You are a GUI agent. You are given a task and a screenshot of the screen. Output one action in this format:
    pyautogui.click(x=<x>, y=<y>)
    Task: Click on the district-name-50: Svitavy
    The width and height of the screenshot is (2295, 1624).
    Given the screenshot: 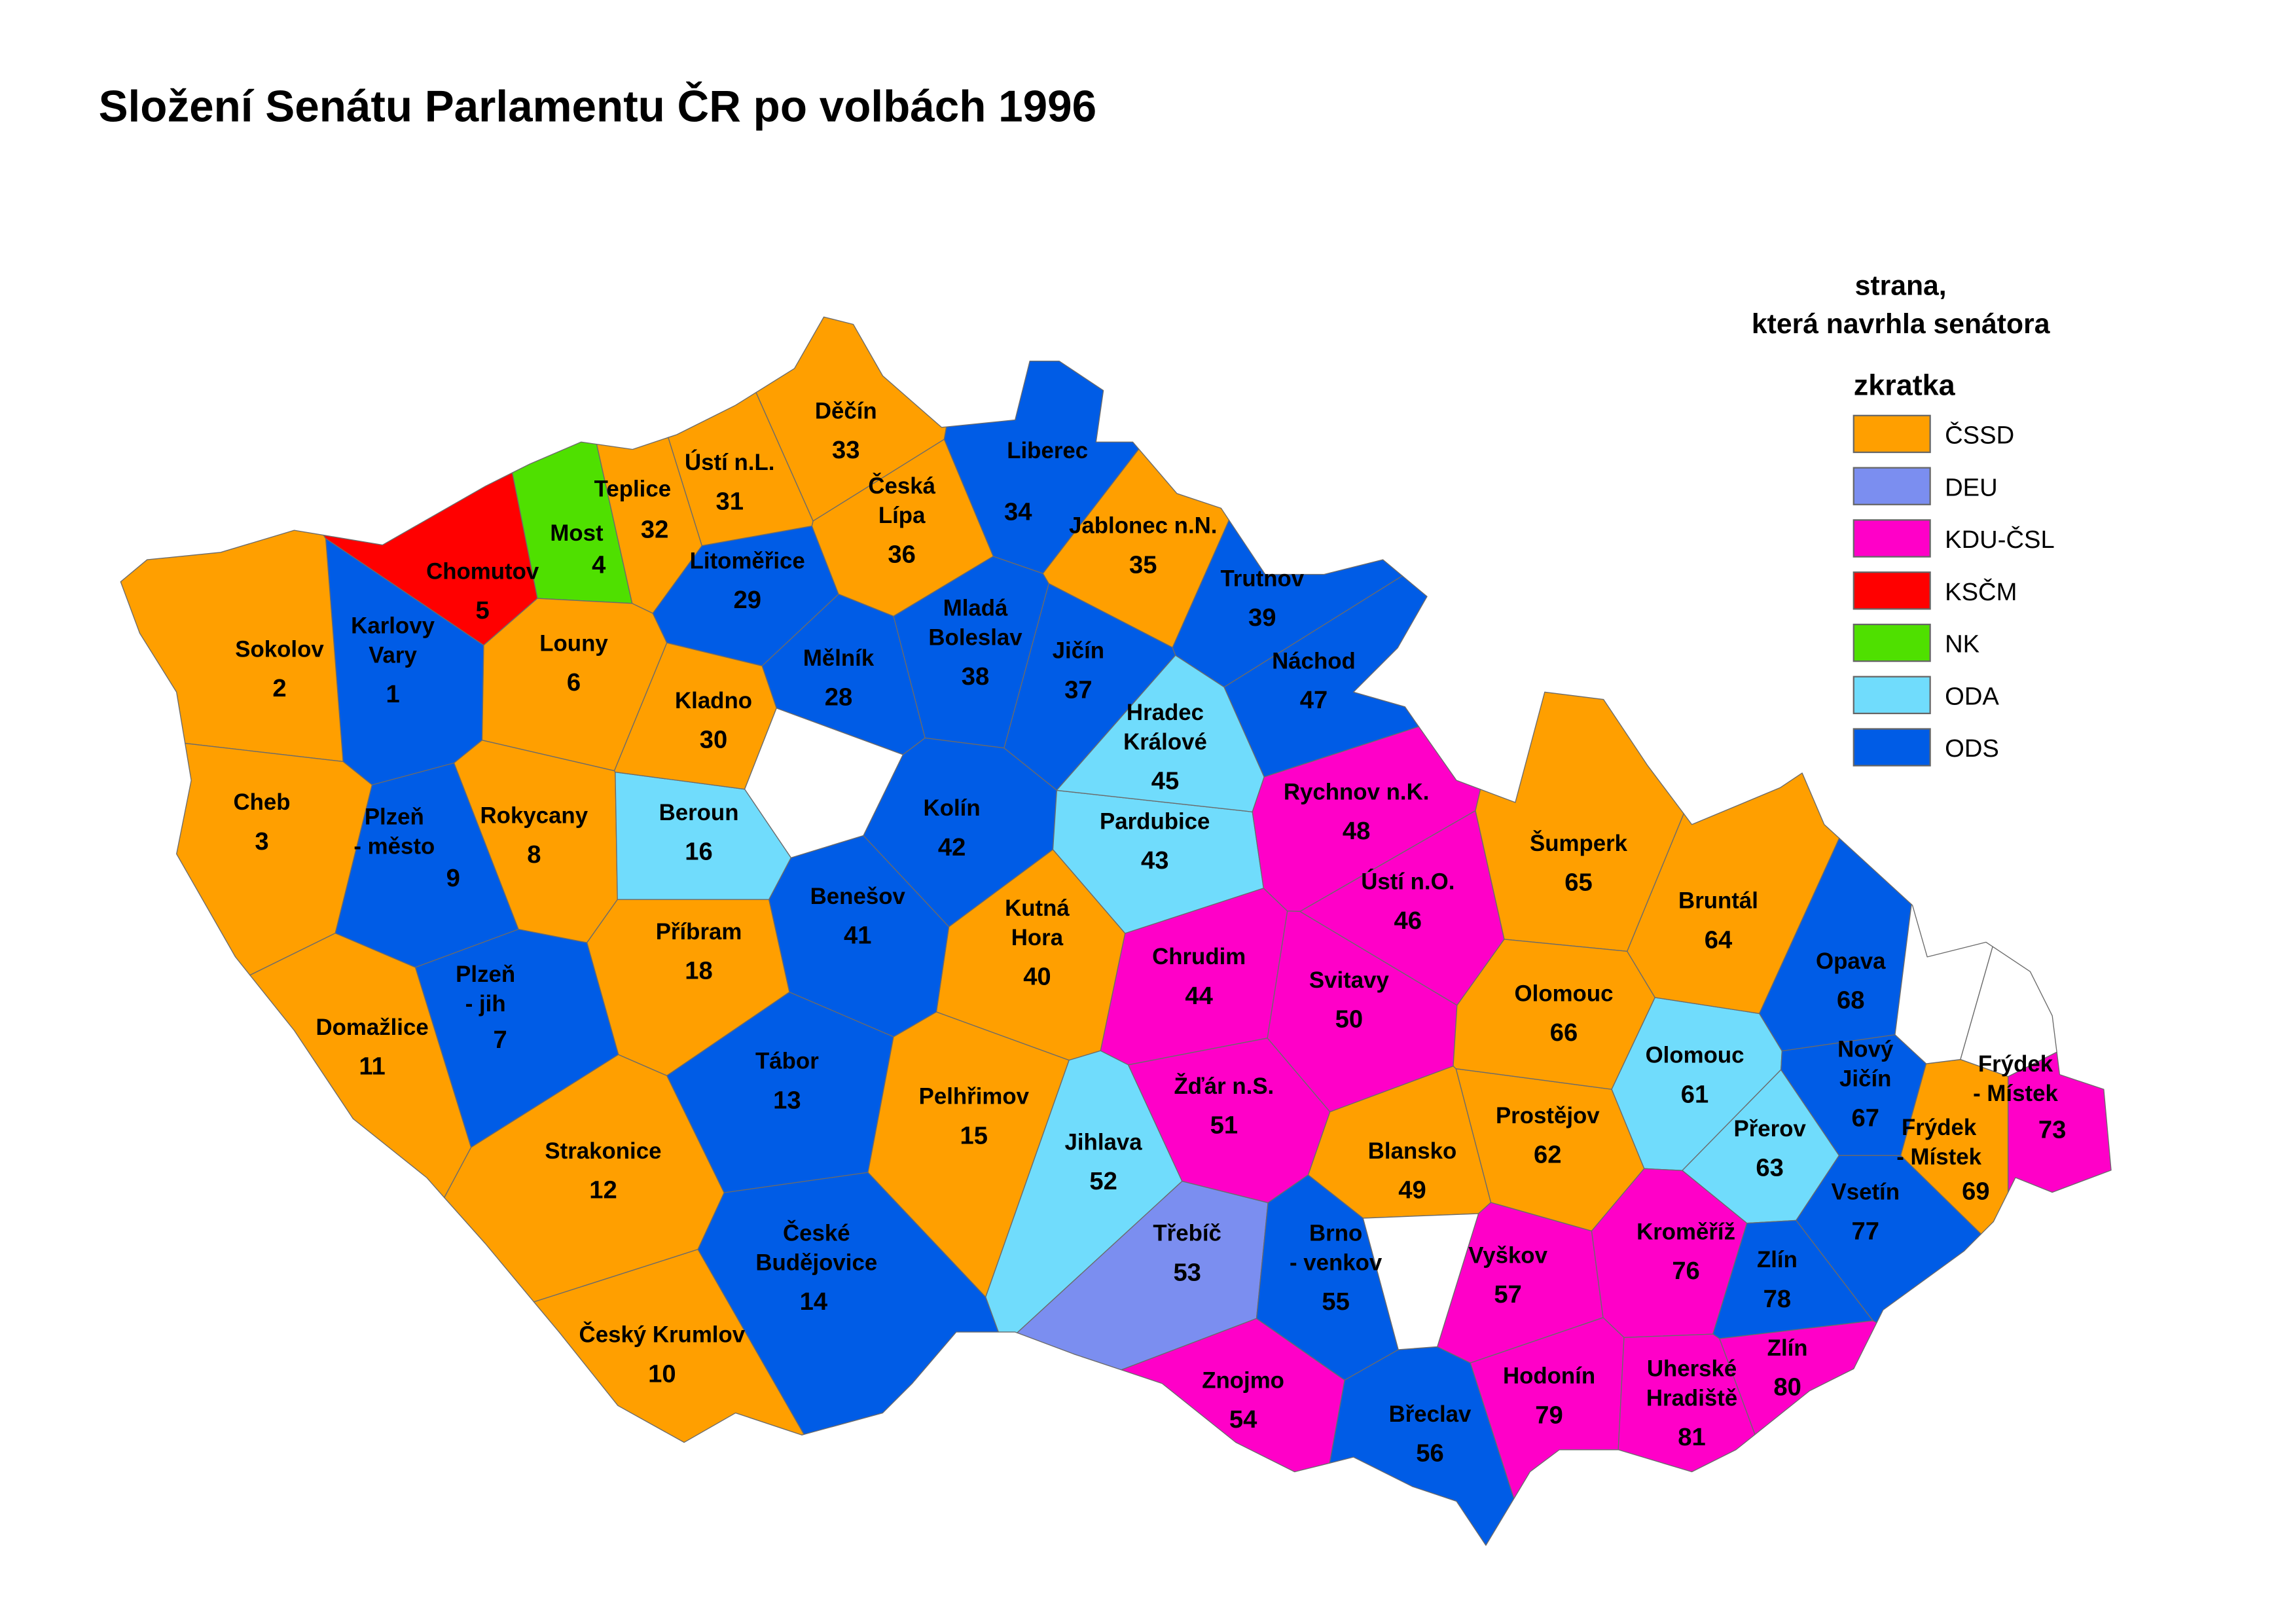 What is the action you would take?
    pyautogui.click(x=1350, y=980)
    